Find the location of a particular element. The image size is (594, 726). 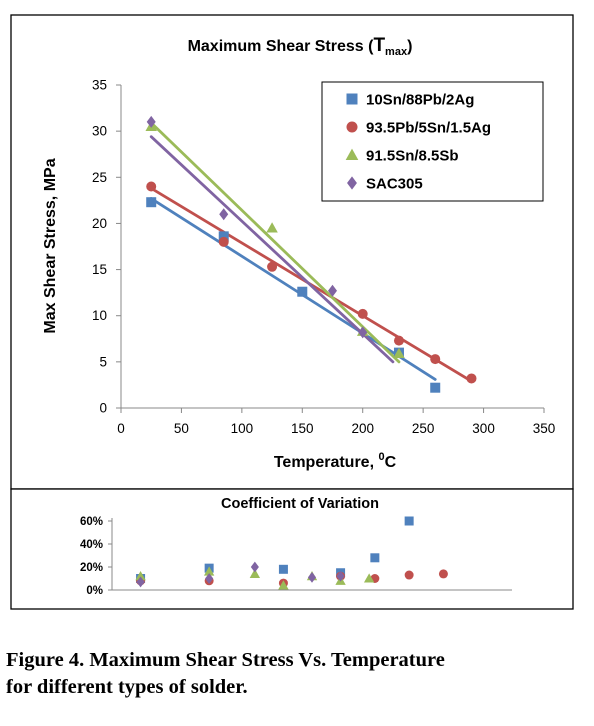

x-axis-degree: 0 is located at coordinates (381, 457).